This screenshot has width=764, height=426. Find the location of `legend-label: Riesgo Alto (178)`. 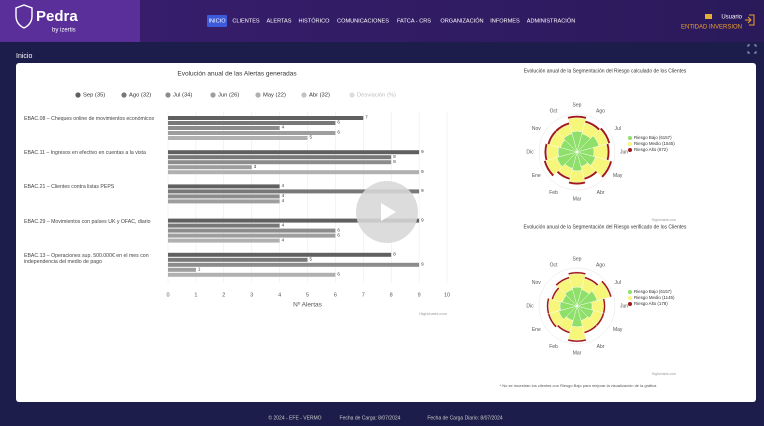

legend-label: Riesgo Alto (178) is located at coordinates (651, 303).